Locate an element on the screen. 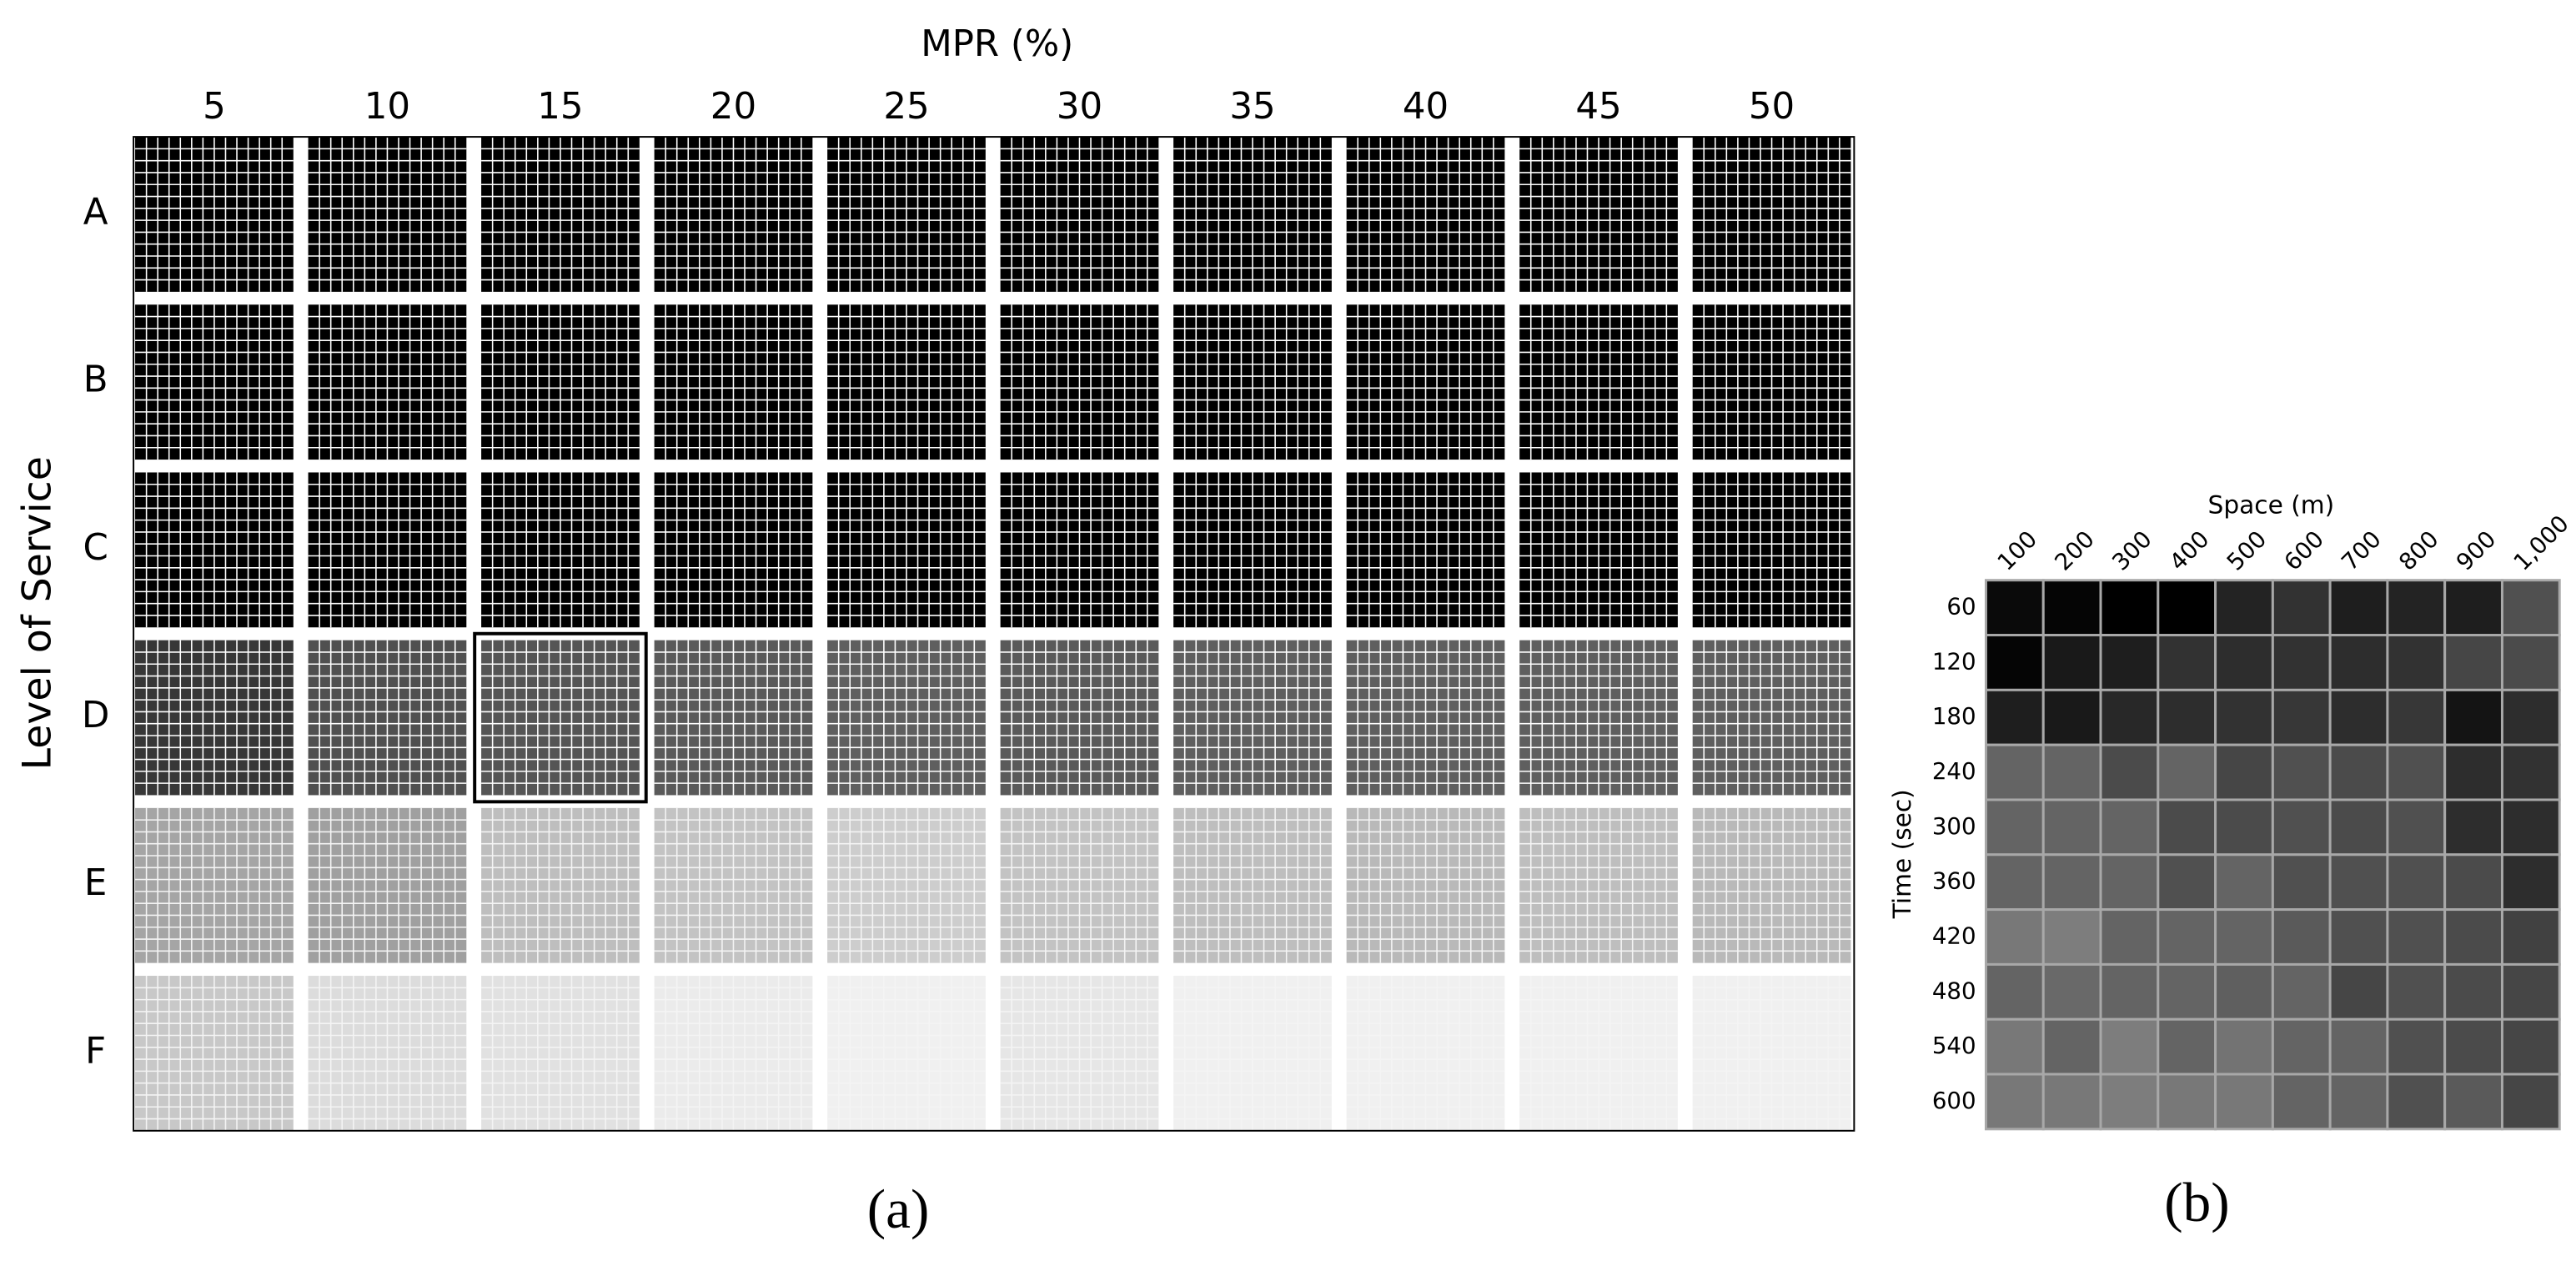 This screenshot has width=2576, height=1261. column-label: 50 is located at coordinates (1772, 107).